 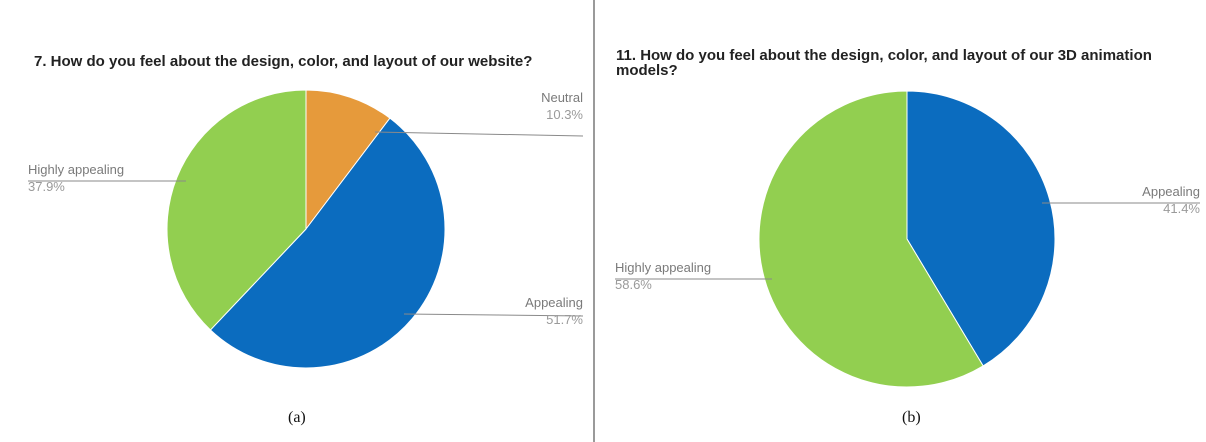 I want to click on chart-b-label-appealing: Appealing, so click(x=1171, y=191).